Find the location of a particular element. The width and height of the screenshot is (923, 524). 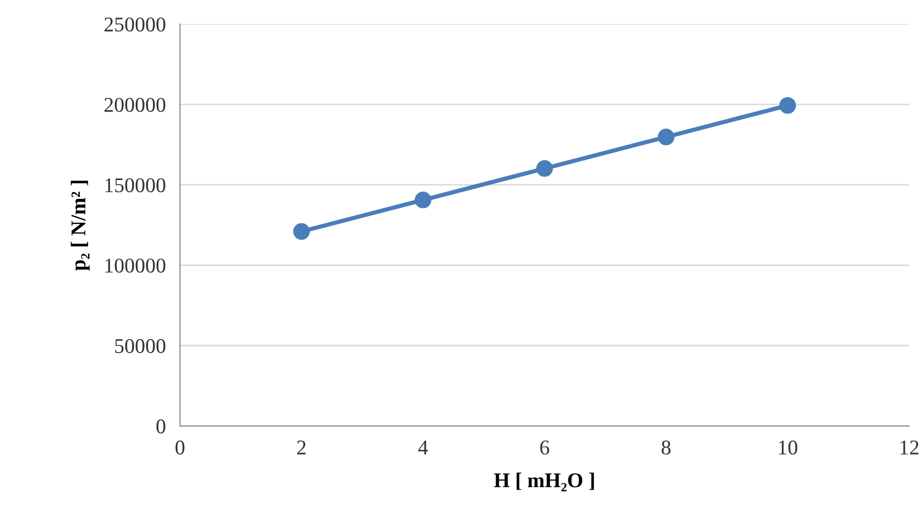

x-tick-label: 12 is located at coordinates (909, 447).